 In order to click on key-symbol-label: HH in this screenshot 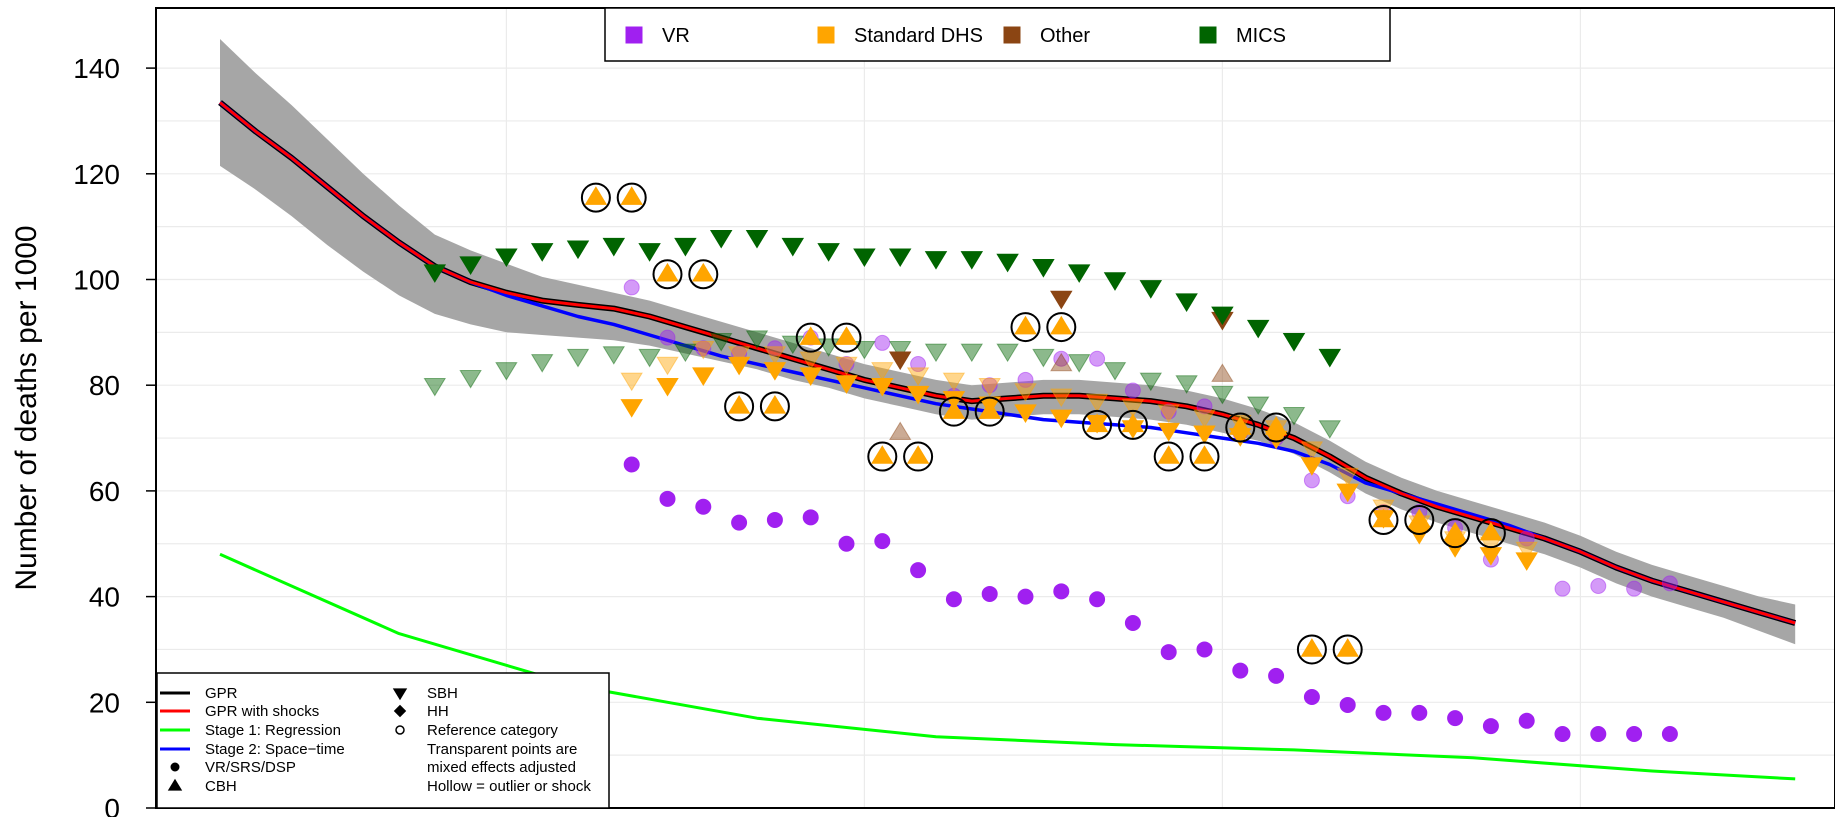, I will do `click(438, 711)`.